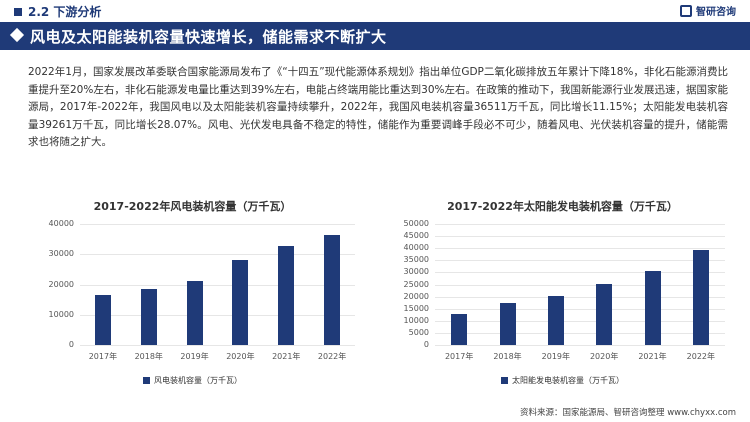 This screenshot has height=422, width=750. What do you see at coordinates (416, 223) in the screenshot?
I see `y-tick-label: 50000` at bounding box center [416, 223].